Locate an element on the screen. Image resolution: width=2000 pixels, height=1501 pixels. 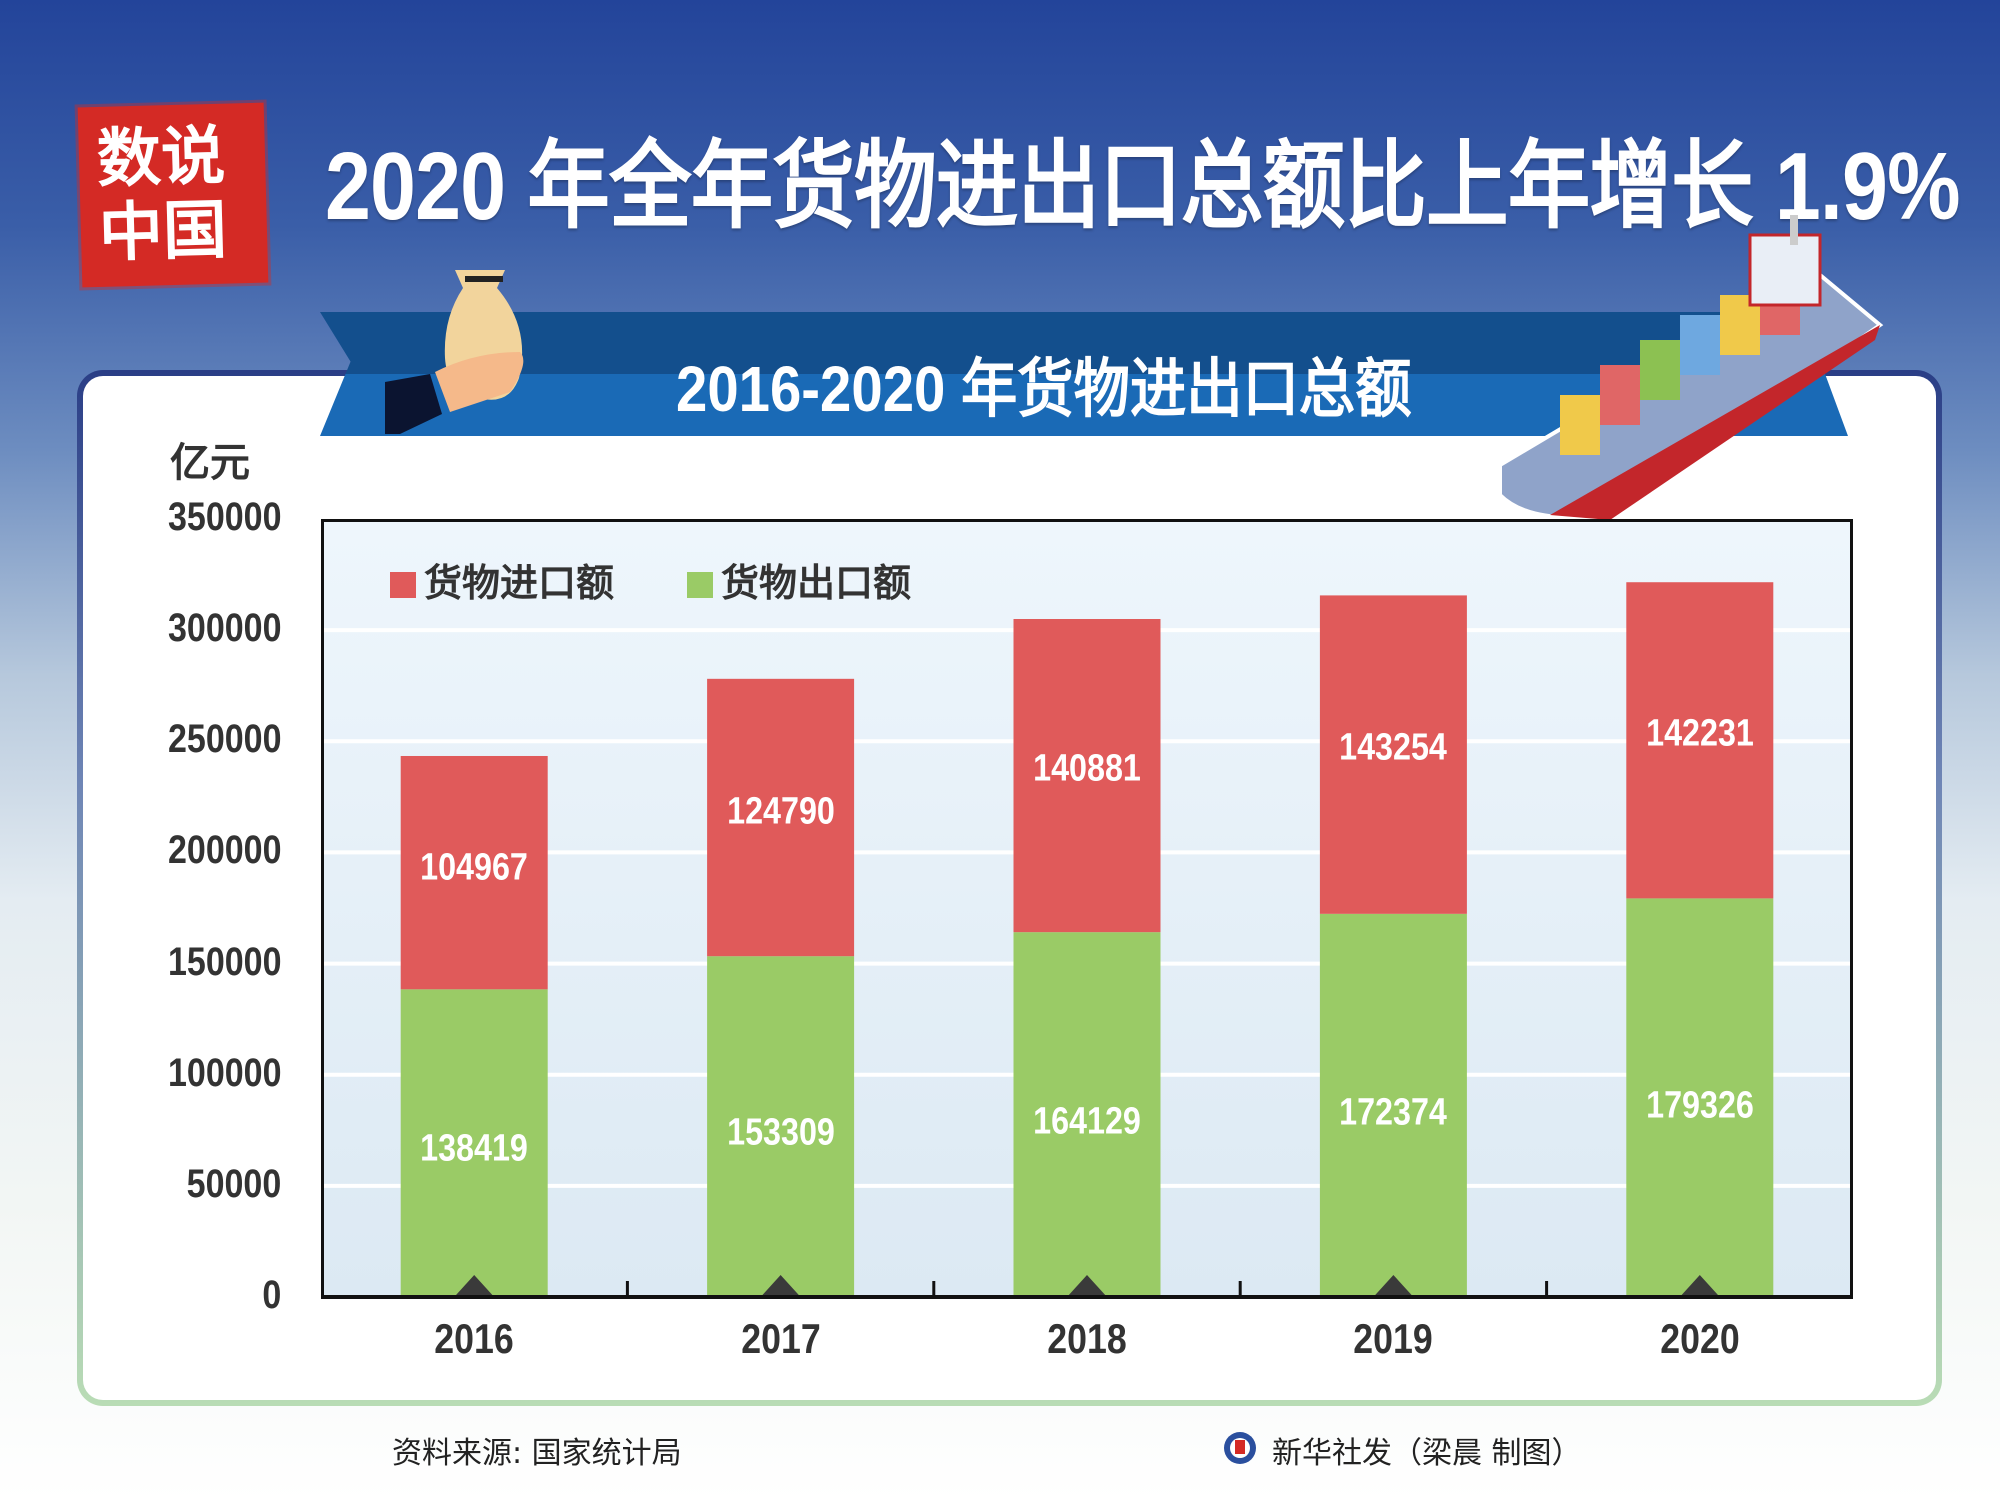
legend-item-import: 货物进口额 is located at coordinates (502, 579).